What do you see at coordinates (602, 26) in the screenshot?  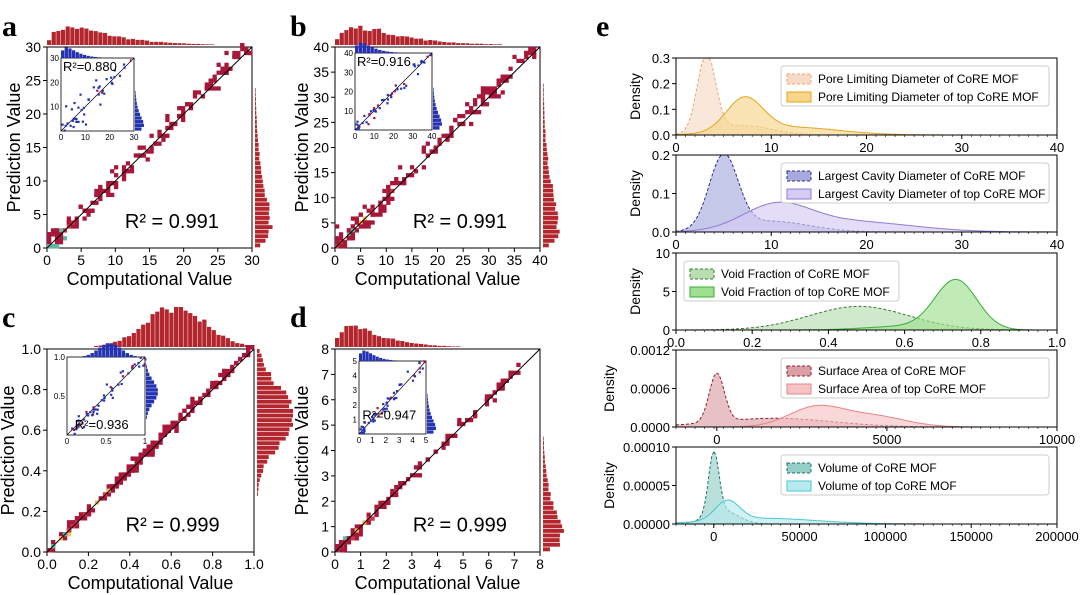 I see `panel-label-e: e` at bounding box center [602, 26].